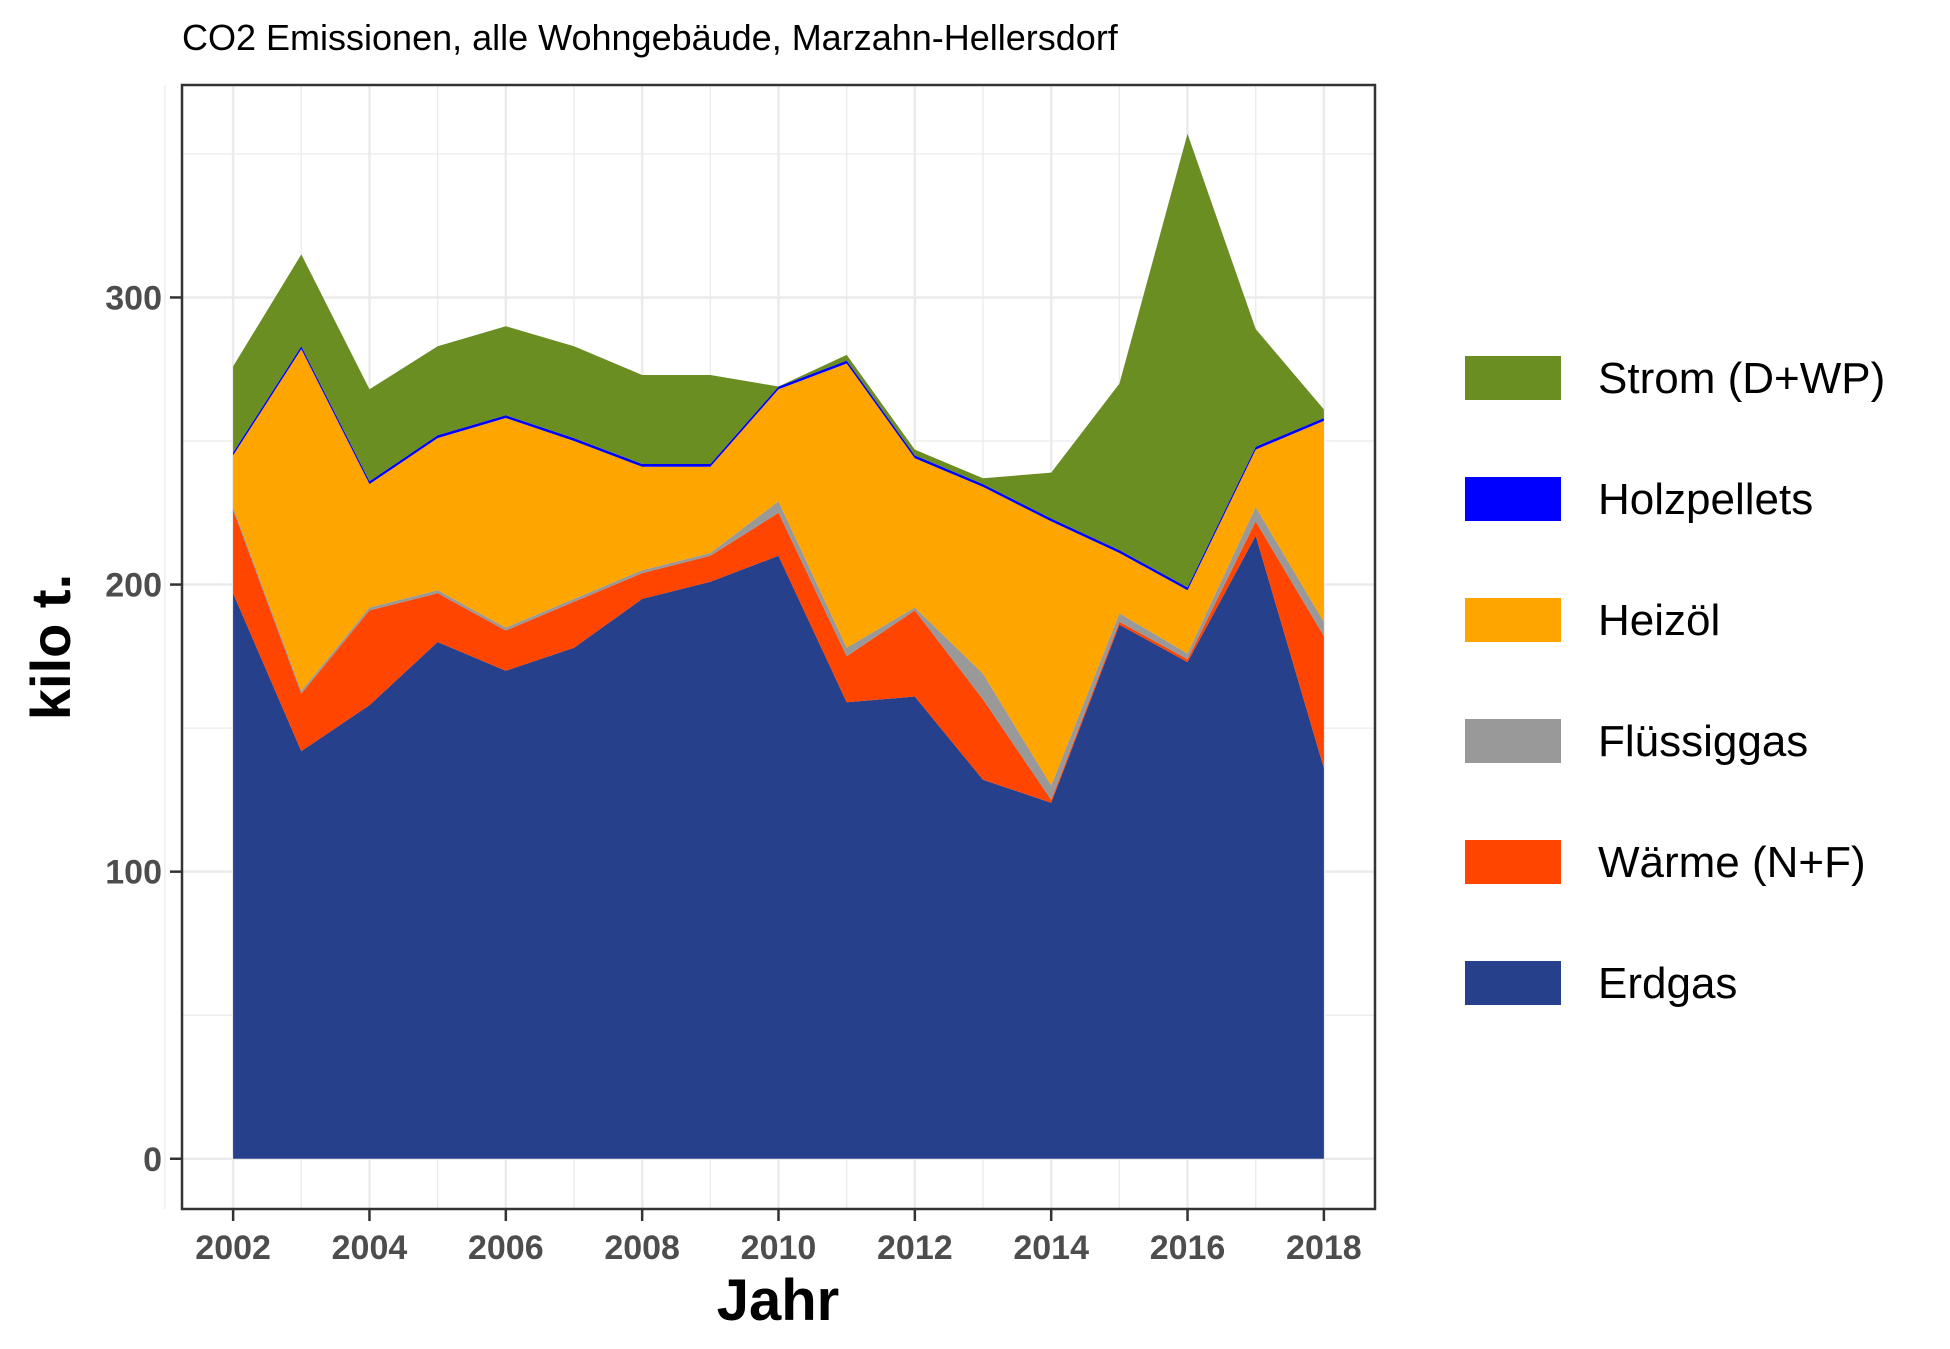 The height and width of the screenshot is (1349, 1950). What do you see at coordinates (1659, 620) in the screenshot?
I see `legend-label: Heizöl` at bounding box center [1659, 620].